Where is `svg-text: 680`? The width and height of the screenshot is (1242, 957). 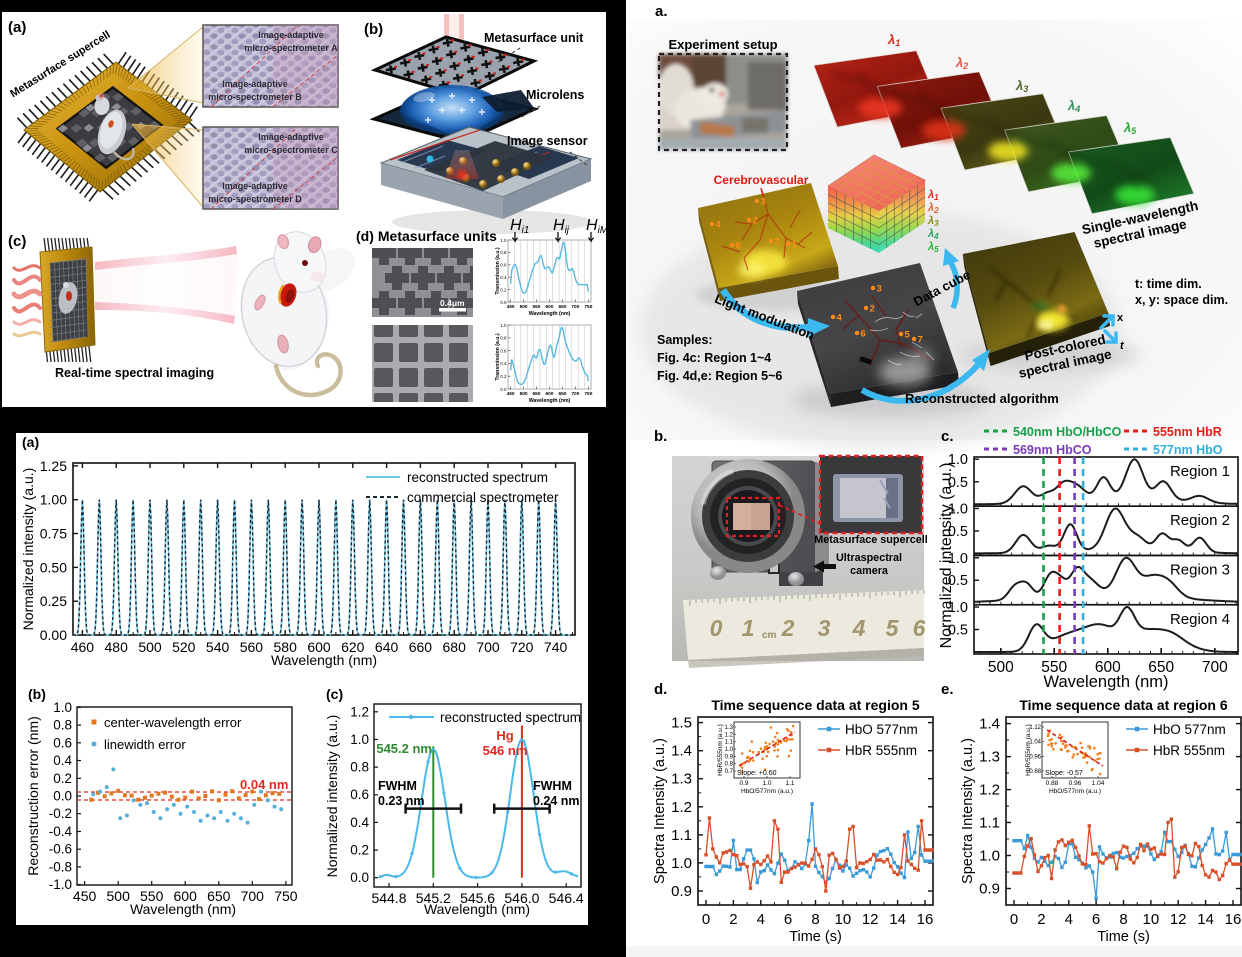
svg-text: 680 is located at coordinates (455, 647).